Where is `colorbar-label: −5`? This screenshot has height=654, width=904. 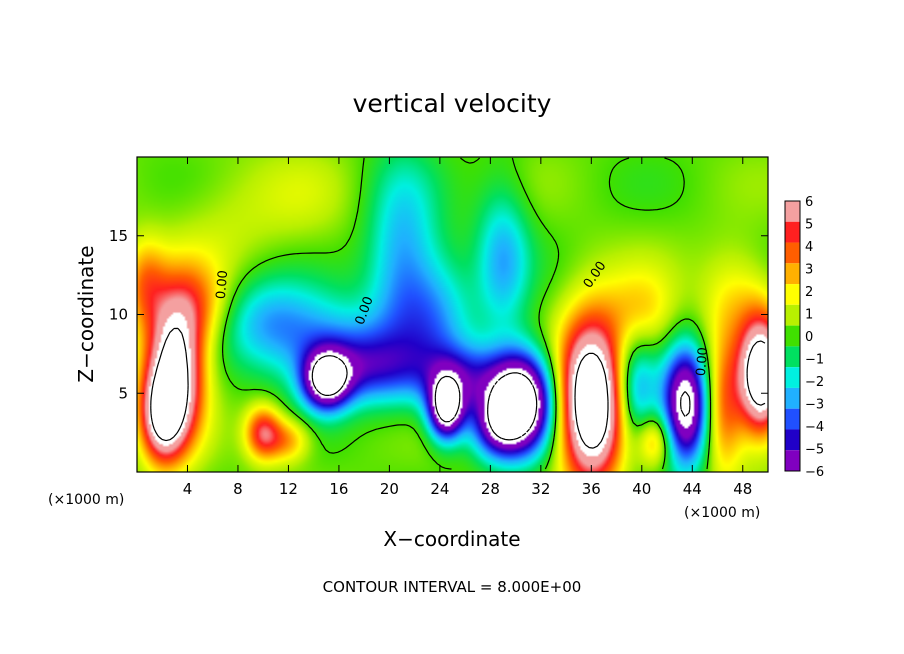 colorbar-label: −5 is located at coordinates (814, 450).